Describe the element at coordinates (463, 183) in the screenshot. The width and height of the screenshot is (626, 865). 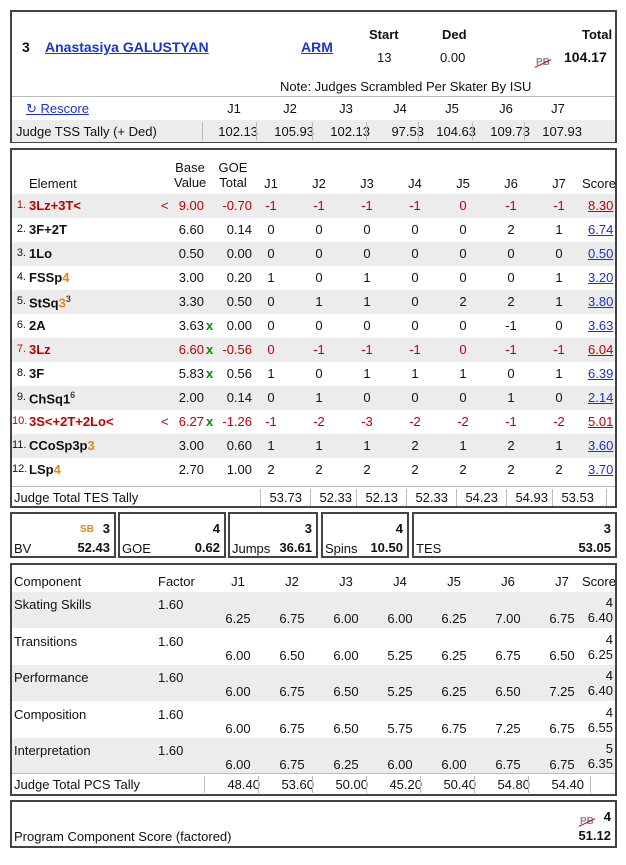
I see `element-judge-header-5: J5` at that location.